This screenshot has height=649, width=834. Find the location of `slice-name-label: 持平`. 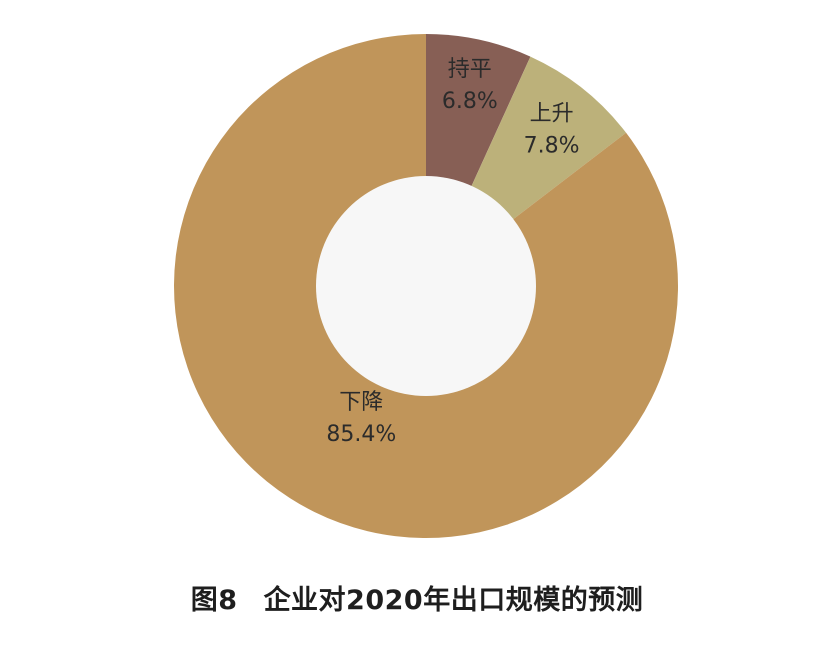

slice-name-label: 持平 is located at coordinates (470, 69).